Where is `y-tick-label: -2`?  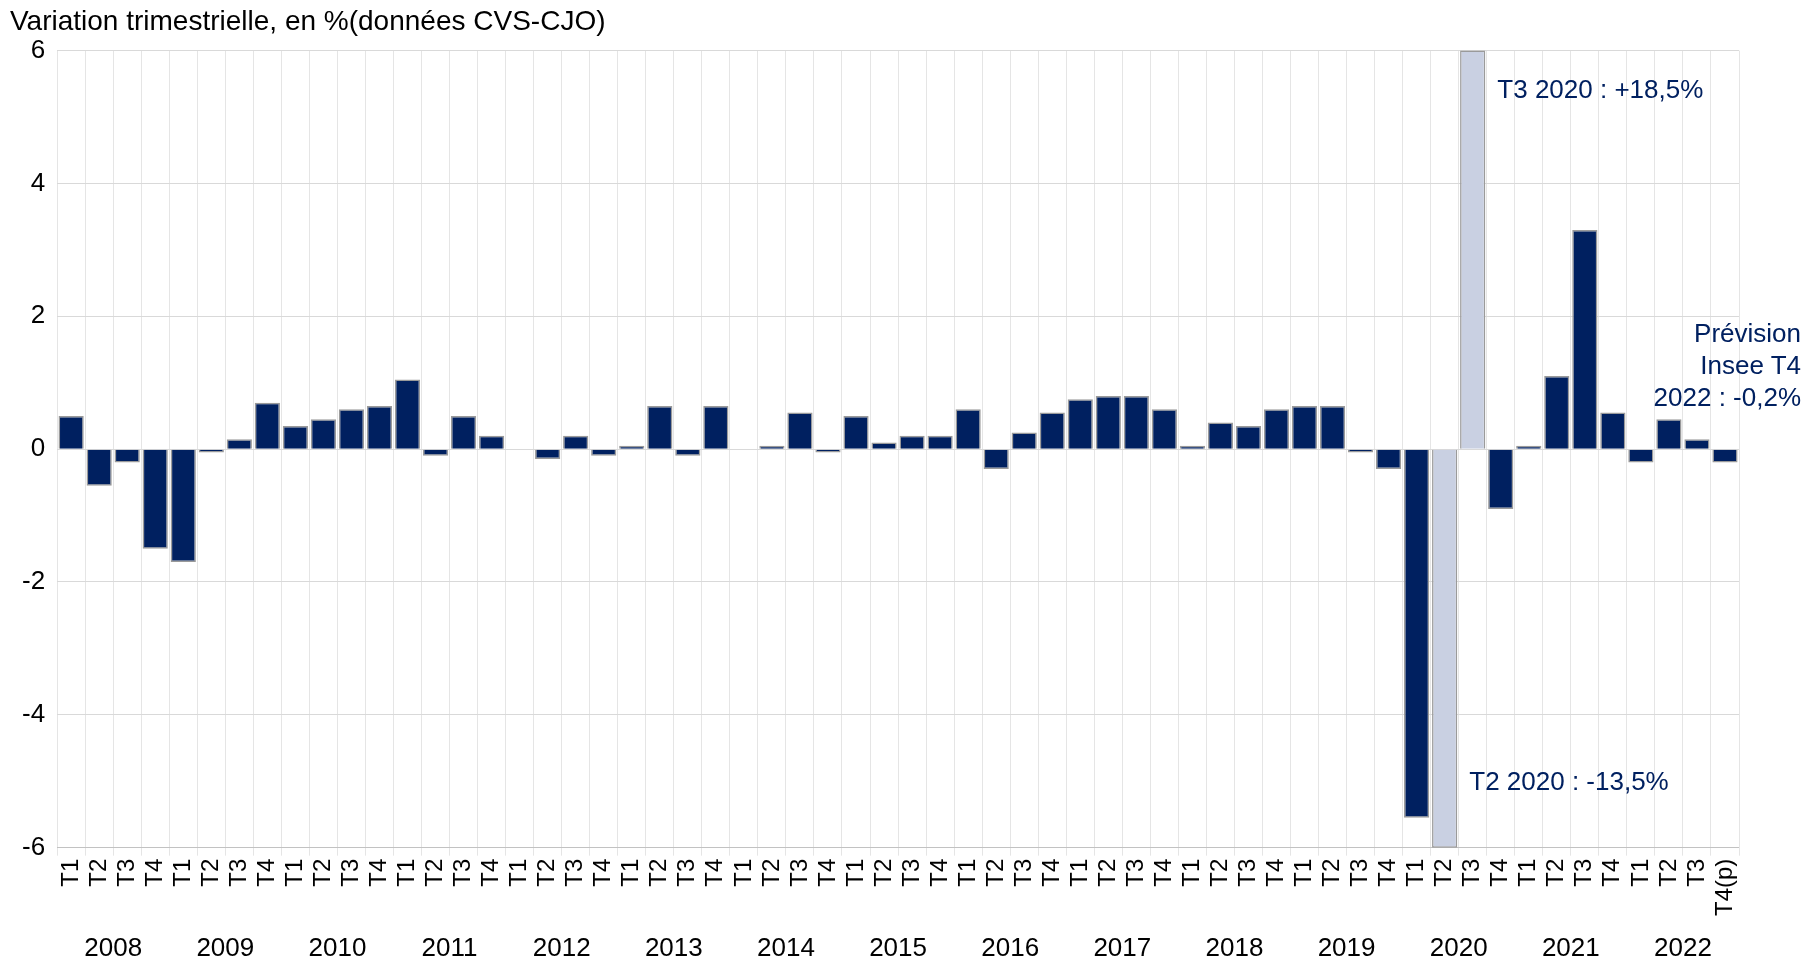 y-tick-label: -2 is located at coordinates (33, 580).